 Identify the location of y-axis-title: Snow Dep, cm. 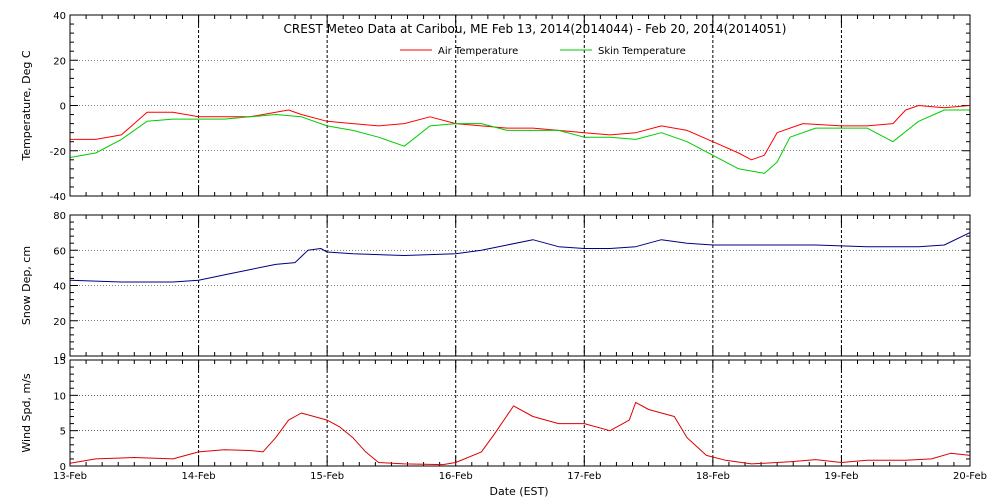
(26, 285).